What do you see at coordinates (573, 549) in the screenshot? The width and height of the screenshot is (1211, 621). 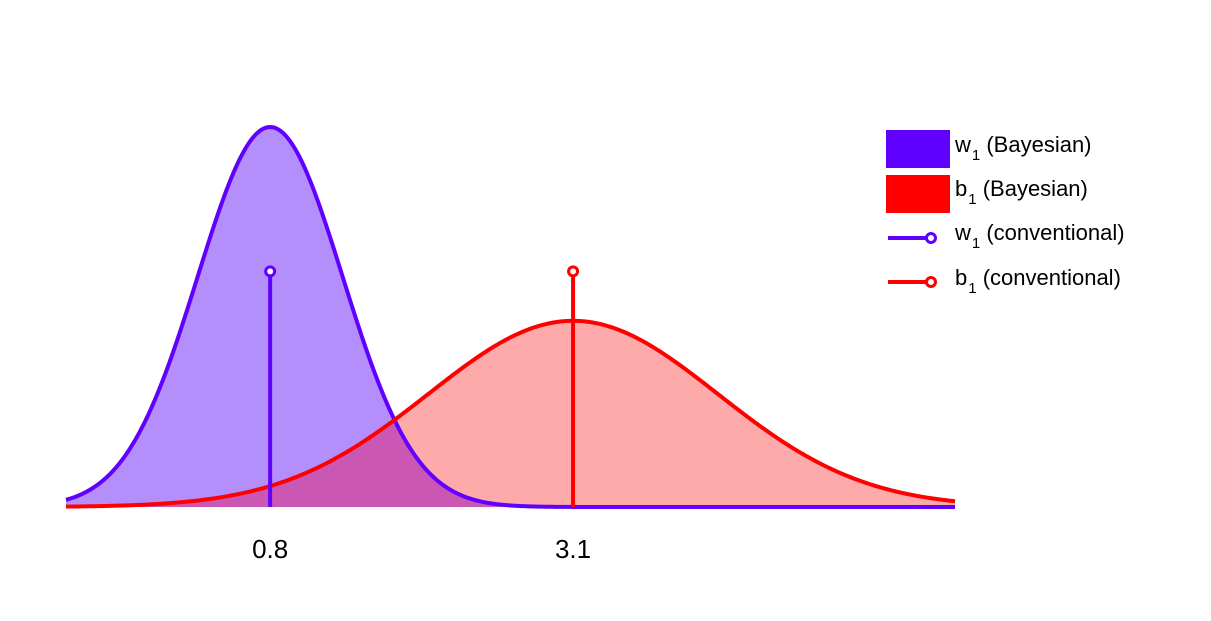 I see `x-tick-label: 3.1` at bounding box center [573, 549].